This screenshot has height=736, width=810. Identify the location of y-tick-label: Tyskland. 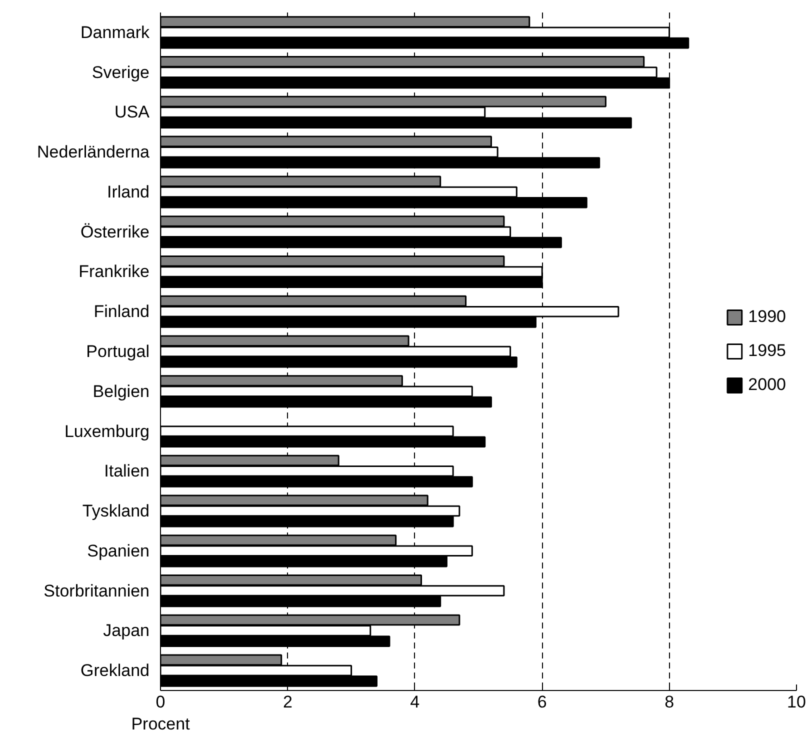
(116, 511).